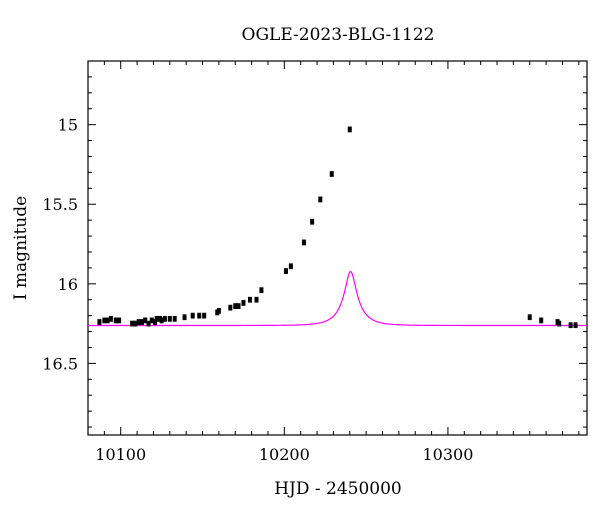 The width and height of the screenshot is (600, 512). What do you see at coordinates (68, 284) in the screenshot?
I see `y-tick-label: 16` at bounding box center [68, 284].